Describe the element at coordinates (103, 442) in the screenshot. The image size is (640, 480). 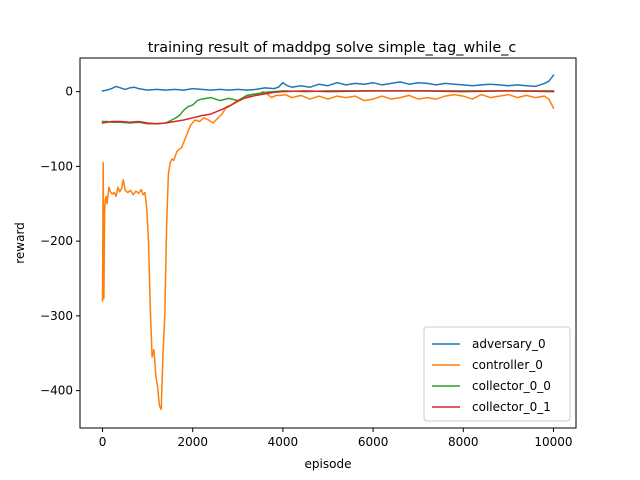
I see `x-tick-label: 0` at that location.